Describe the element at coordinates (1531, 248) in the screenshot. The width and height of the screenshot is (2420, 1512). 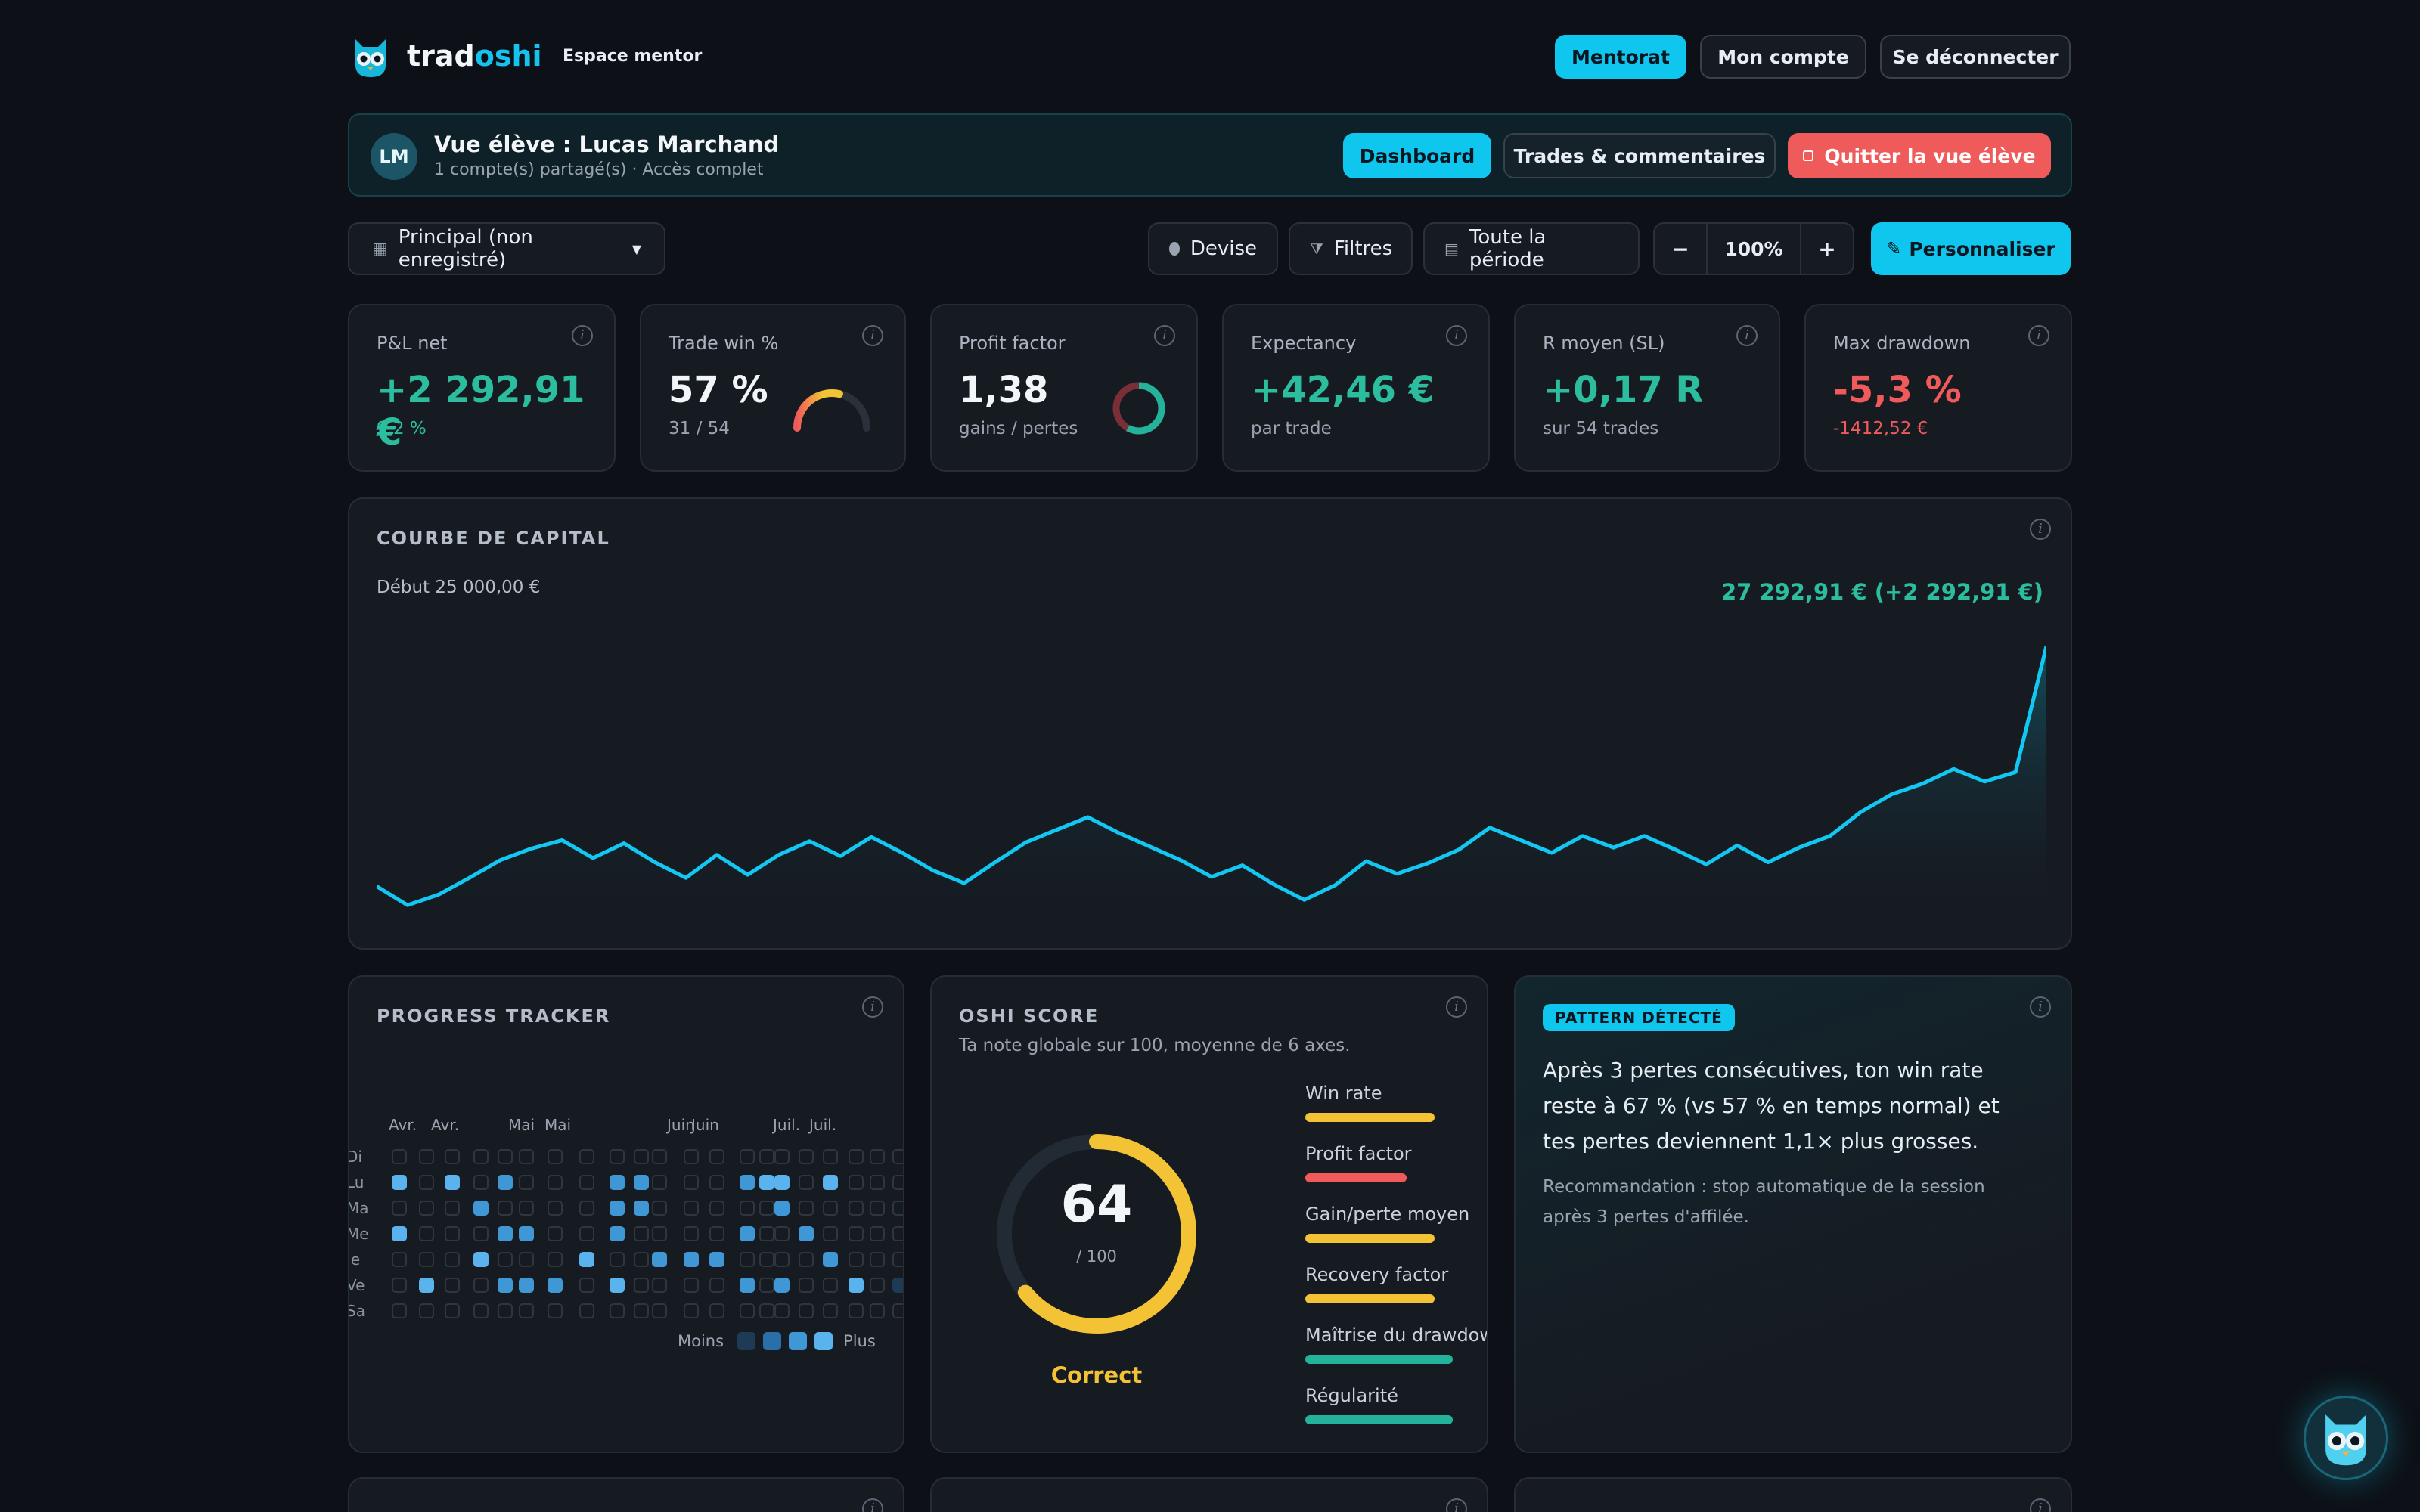
I see `period-button: ▤ Toute la période` at that location.